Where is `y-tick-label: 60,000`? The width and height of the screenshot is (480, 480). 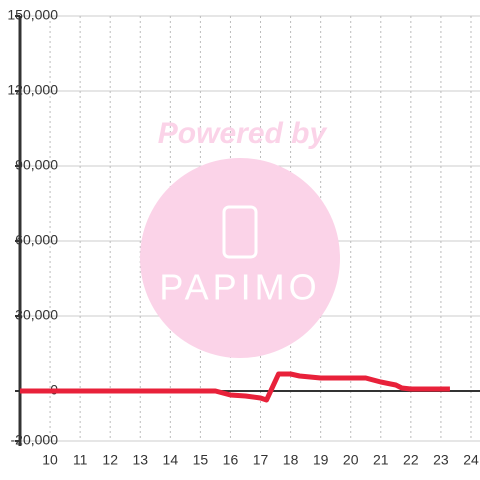
y-tick-label: 60,000 is located at coordinates (36, 240).